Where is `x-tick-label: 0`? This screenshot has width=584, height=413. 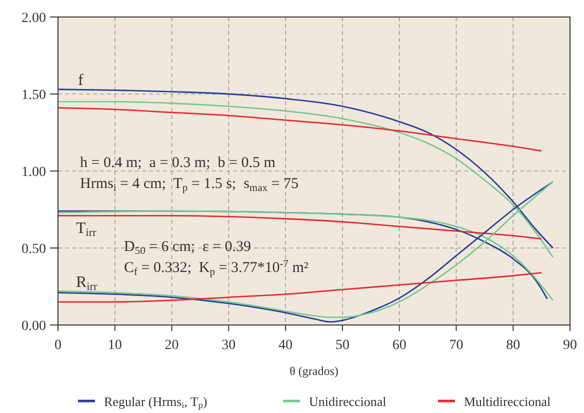 x-tick-label: 0 is located at coordinates (58, 345).